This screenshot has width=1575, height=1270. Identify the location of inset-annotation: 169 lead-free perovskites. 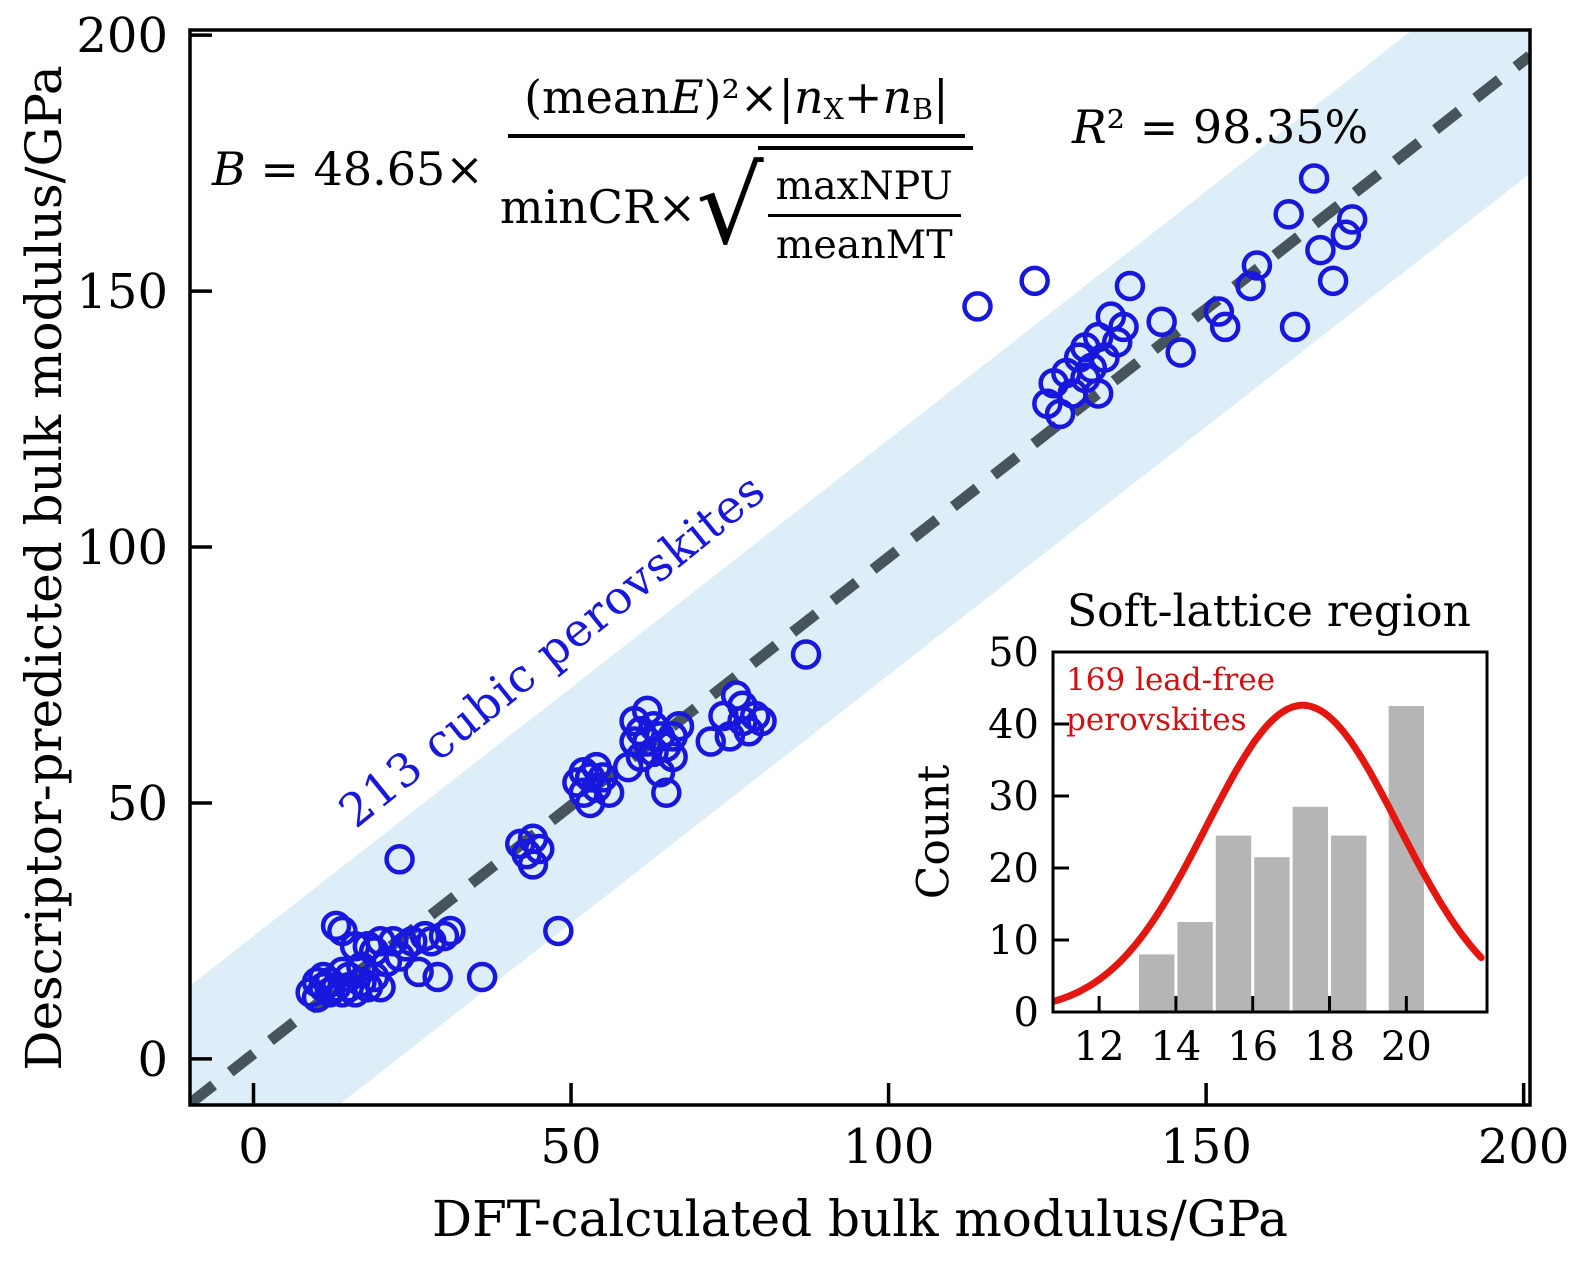
(1170, 700).